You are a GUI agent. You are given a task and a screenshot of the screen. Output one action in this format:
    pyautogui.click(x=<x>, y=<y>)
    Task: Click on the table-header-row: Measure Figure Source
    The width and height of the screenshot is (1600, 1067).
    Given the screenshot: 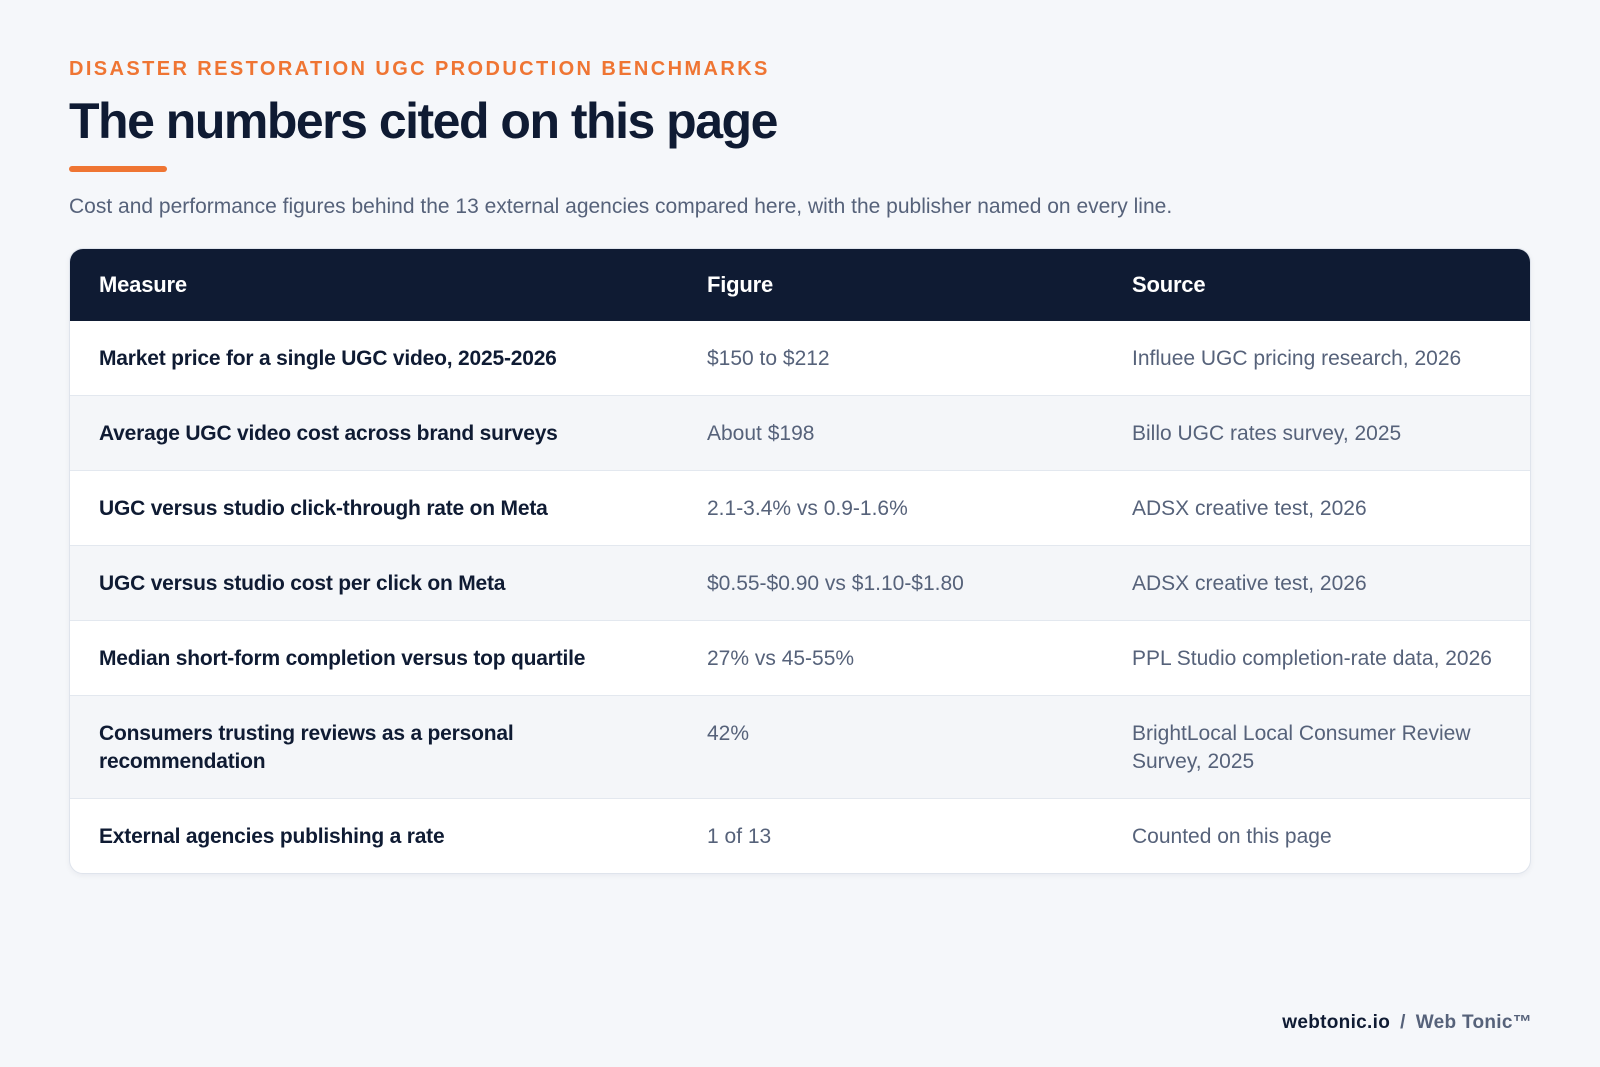 What is the action you would take?
    pyautogui.click(x=800, y=285)
    